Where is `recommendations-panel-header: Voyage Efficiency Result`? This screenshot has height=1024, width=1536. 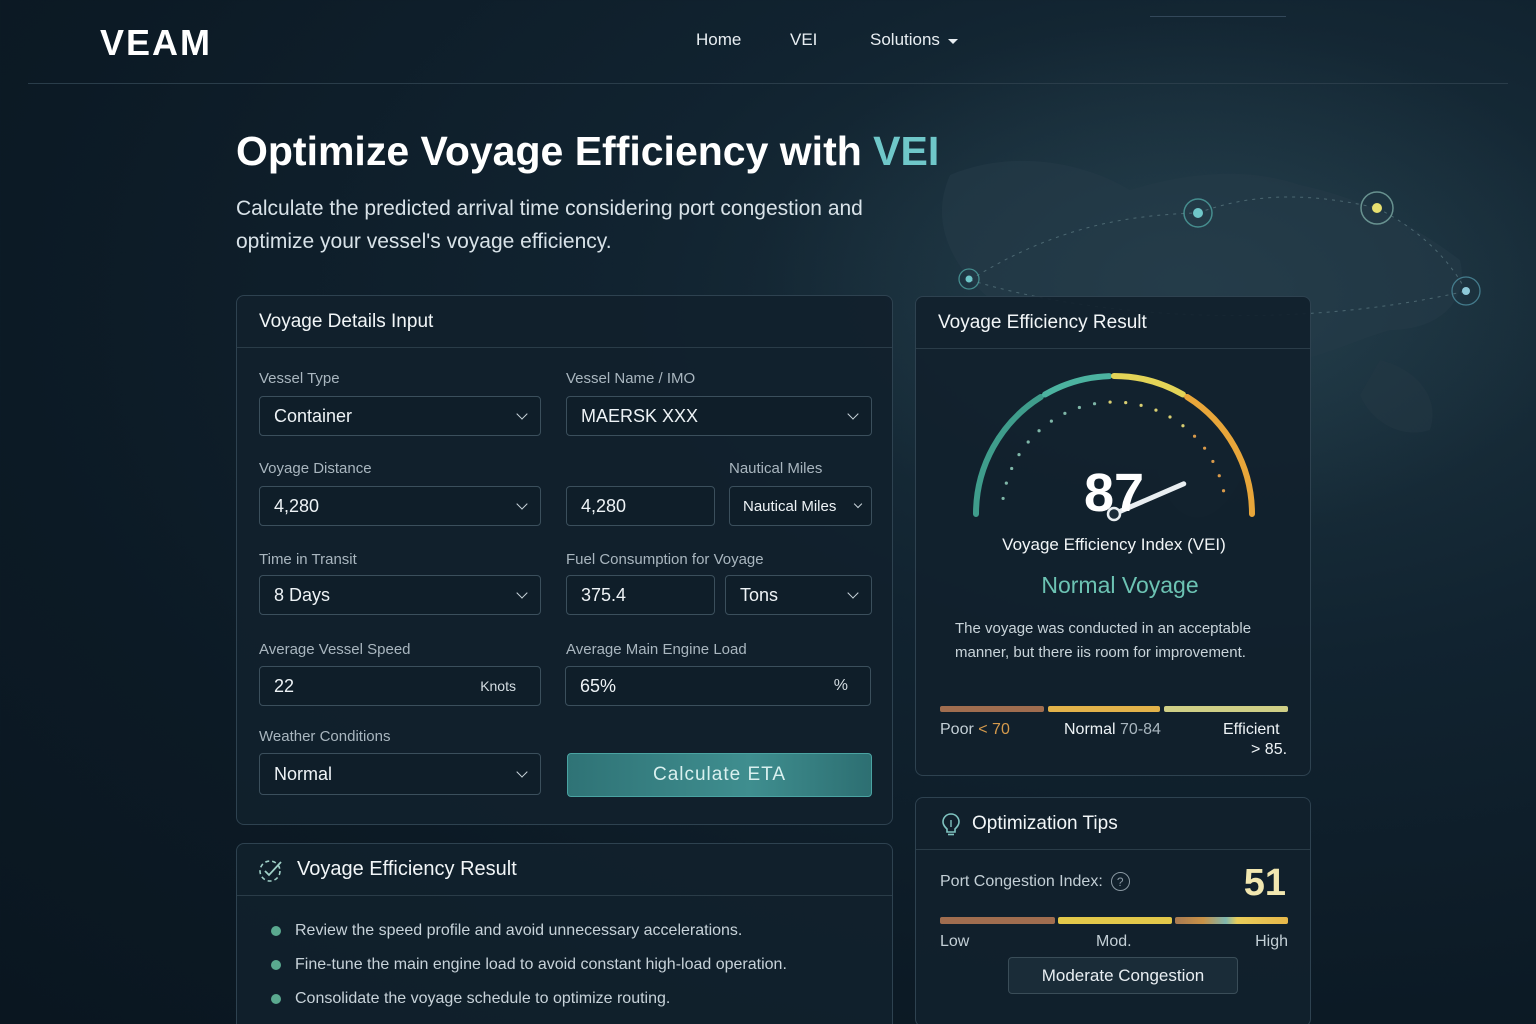 recommendations-panel-header: Voyage Efficiency Result is located at coordinates (564, 870).